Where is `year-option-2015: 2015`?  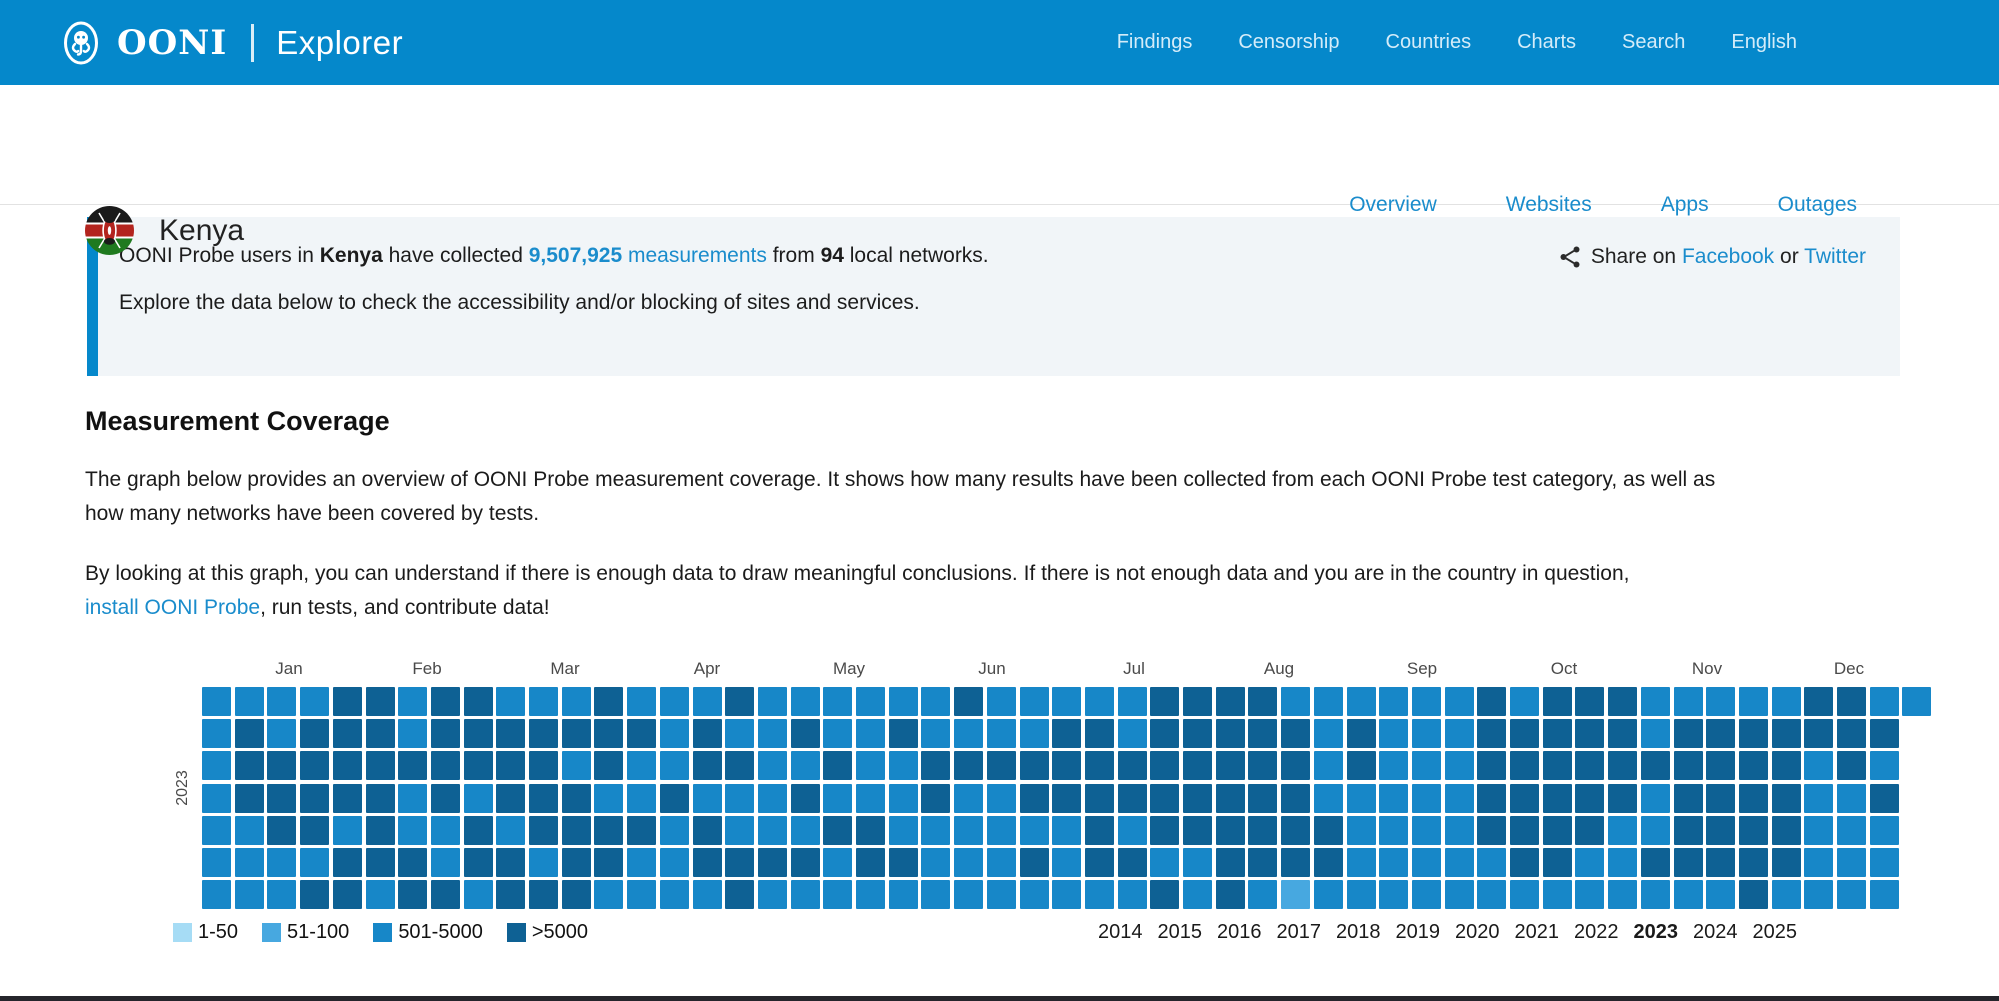 year-option-2015: 2015 is located at coordinates (1180, 932).